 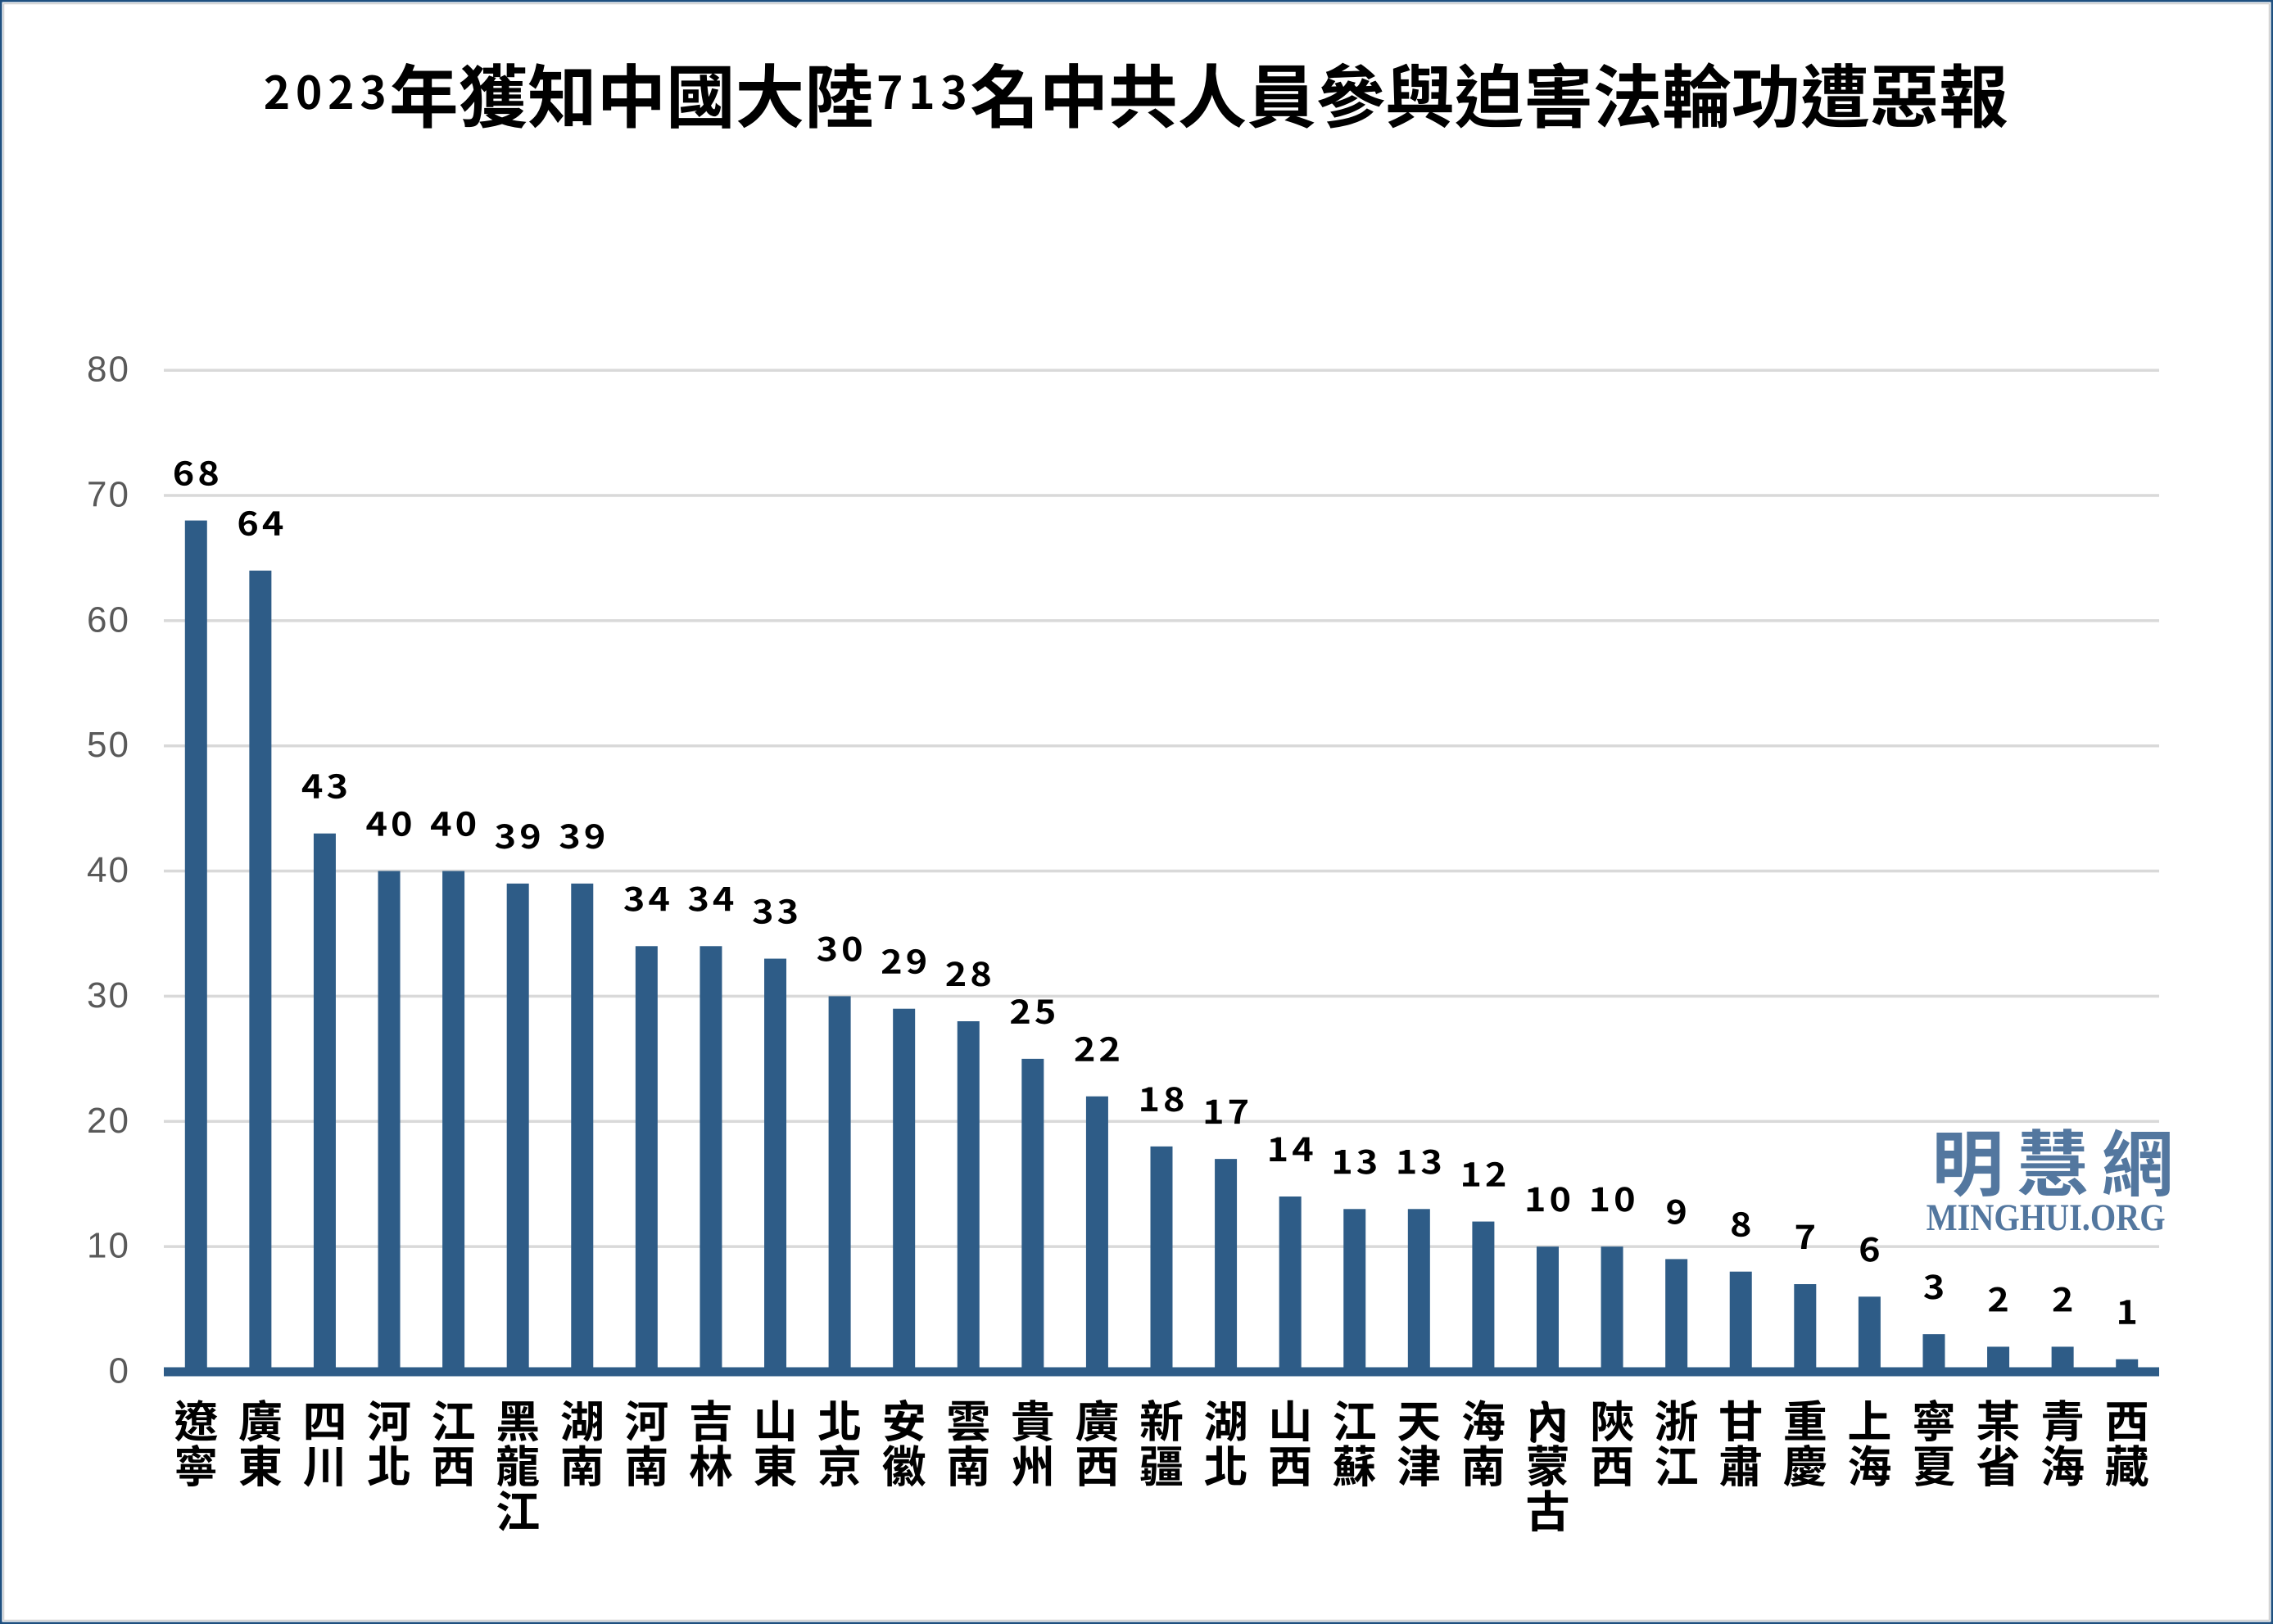 What do you see at coordinates (108, 370) in the screenshot?
I see `svg-text: 80` at bounding box center [108, 370].